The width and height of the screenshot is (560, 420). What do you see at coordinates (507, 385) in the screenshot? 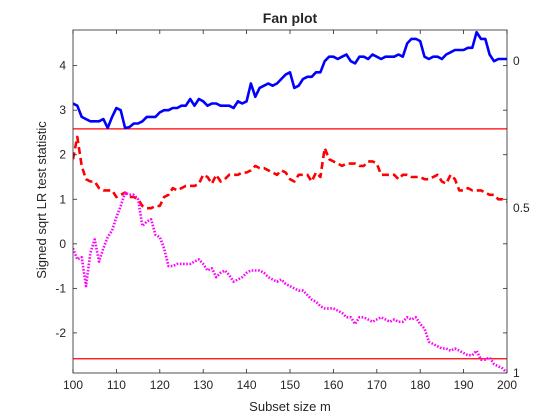
I see `x-tick-label: 200` at bounding box center [507, 385].